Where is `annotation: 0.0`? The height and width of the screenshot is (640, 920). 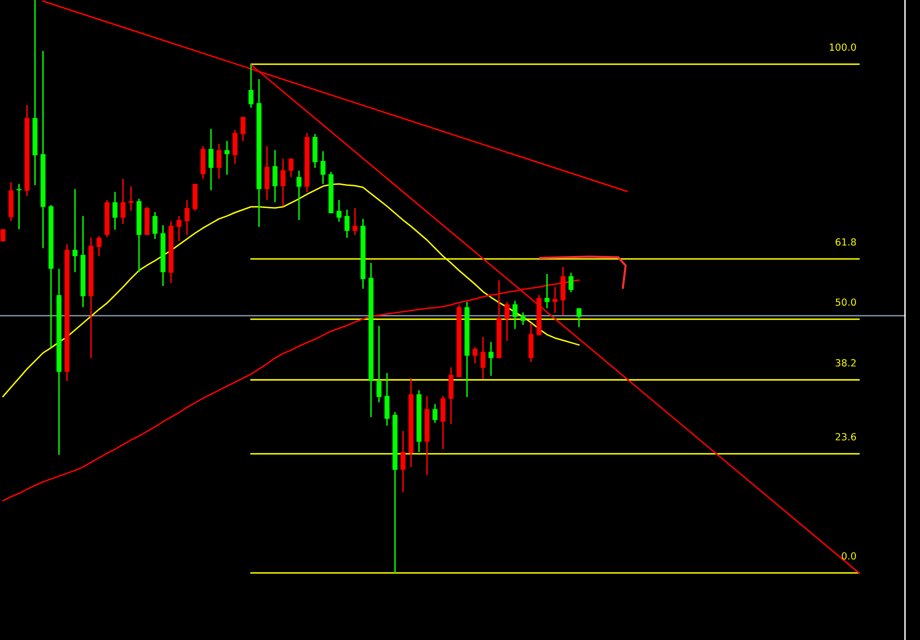 annotation: 0.0 is located at coordinates (849, 556).